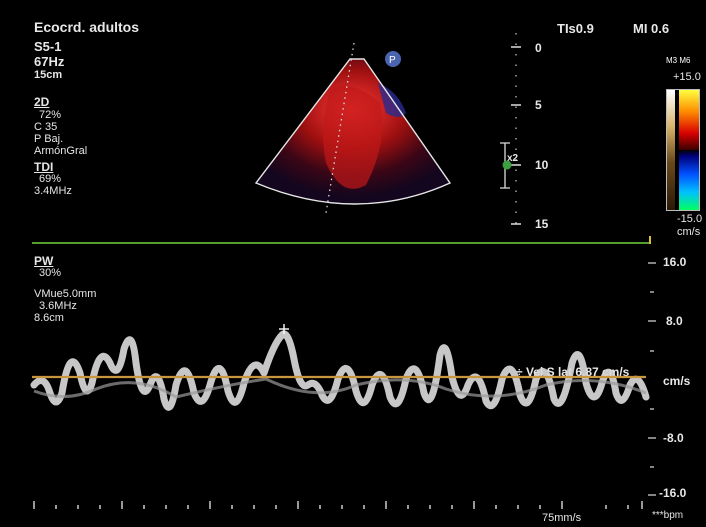 This screenshot has height=527, width=706. What do you see at coordinates (538, 105) in the screenshot?
I see `depth-tick-label: 5` at bounding box center [538, 105].